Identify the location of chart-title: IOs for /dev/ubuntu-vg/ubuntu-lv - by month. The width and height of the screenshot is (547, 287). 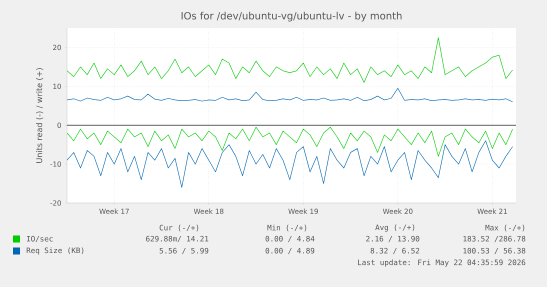
(292, 17).